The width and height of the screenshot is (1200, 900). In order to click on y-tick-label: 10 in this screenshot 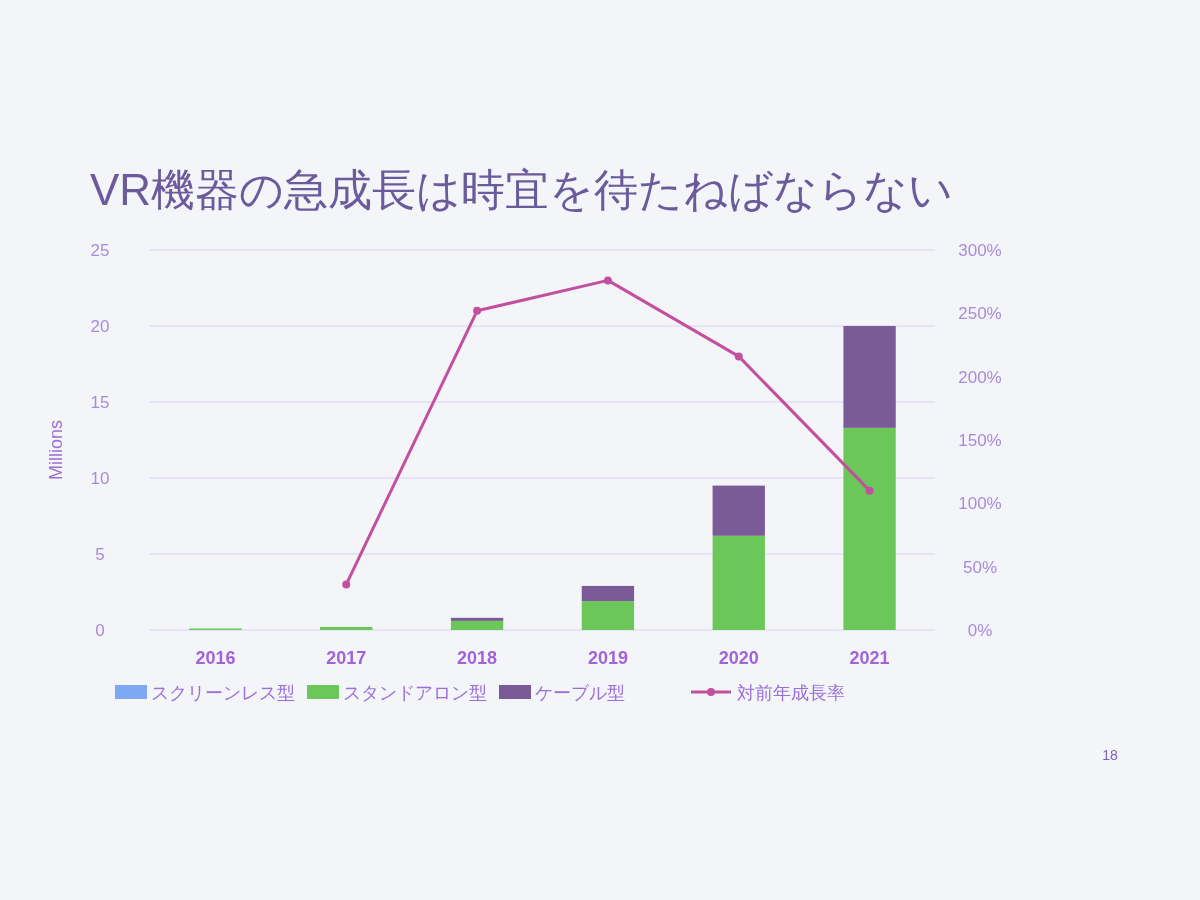, I will do `click(100, 478)`.